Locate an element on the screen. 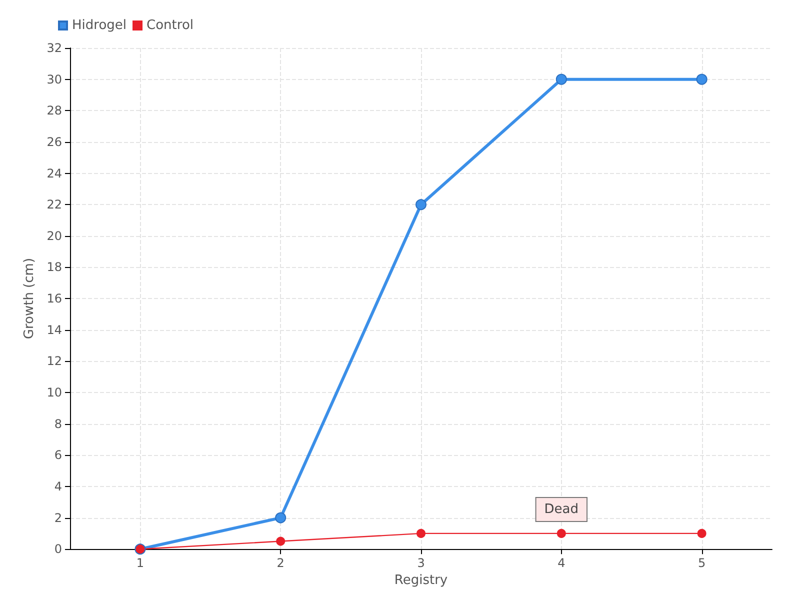 Image resolution: width=800 pixels, height=600 pixels. y-tick-label: 26 is located at coordinates (54, 141).